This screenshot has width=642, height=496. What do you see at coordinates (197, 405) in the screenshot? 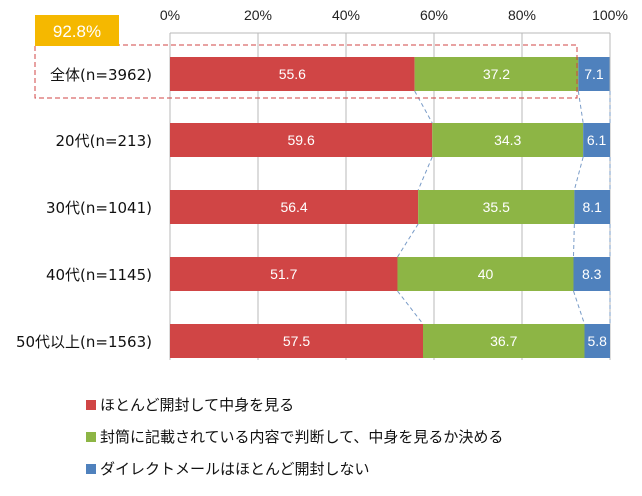
I see `legend-label: ほとんど開封して中身を見る` at bounding box center [197, 405].